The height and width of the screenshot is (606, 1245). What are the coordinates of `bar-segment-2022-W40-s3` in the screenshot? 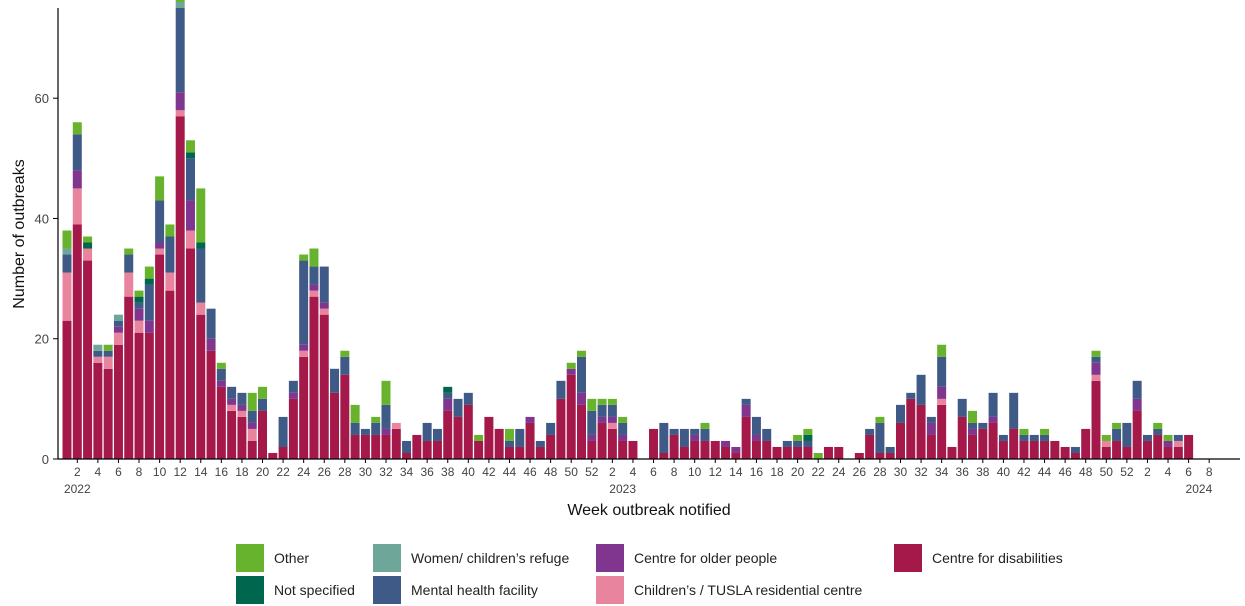 It's located at (468, 398).